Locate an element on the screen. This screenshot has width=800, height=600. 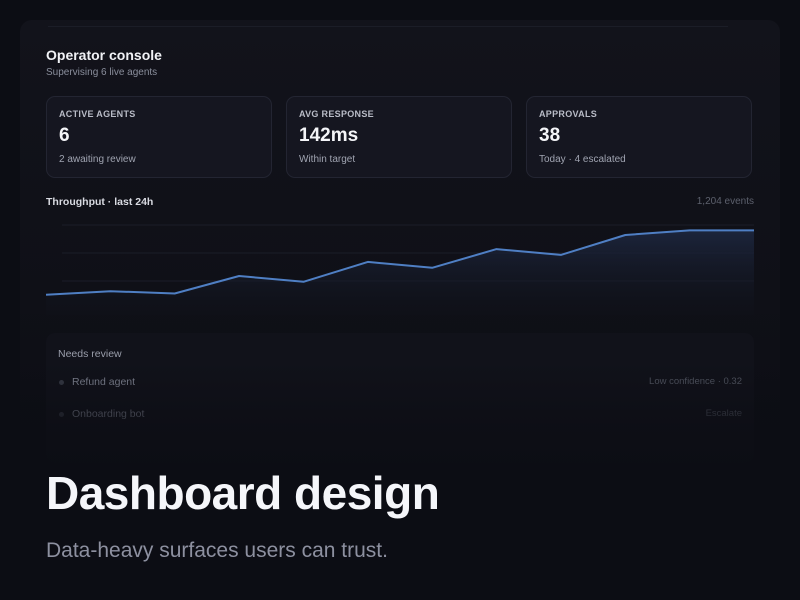
metric-label: APPROVALS is located at coordinates (568, 114).